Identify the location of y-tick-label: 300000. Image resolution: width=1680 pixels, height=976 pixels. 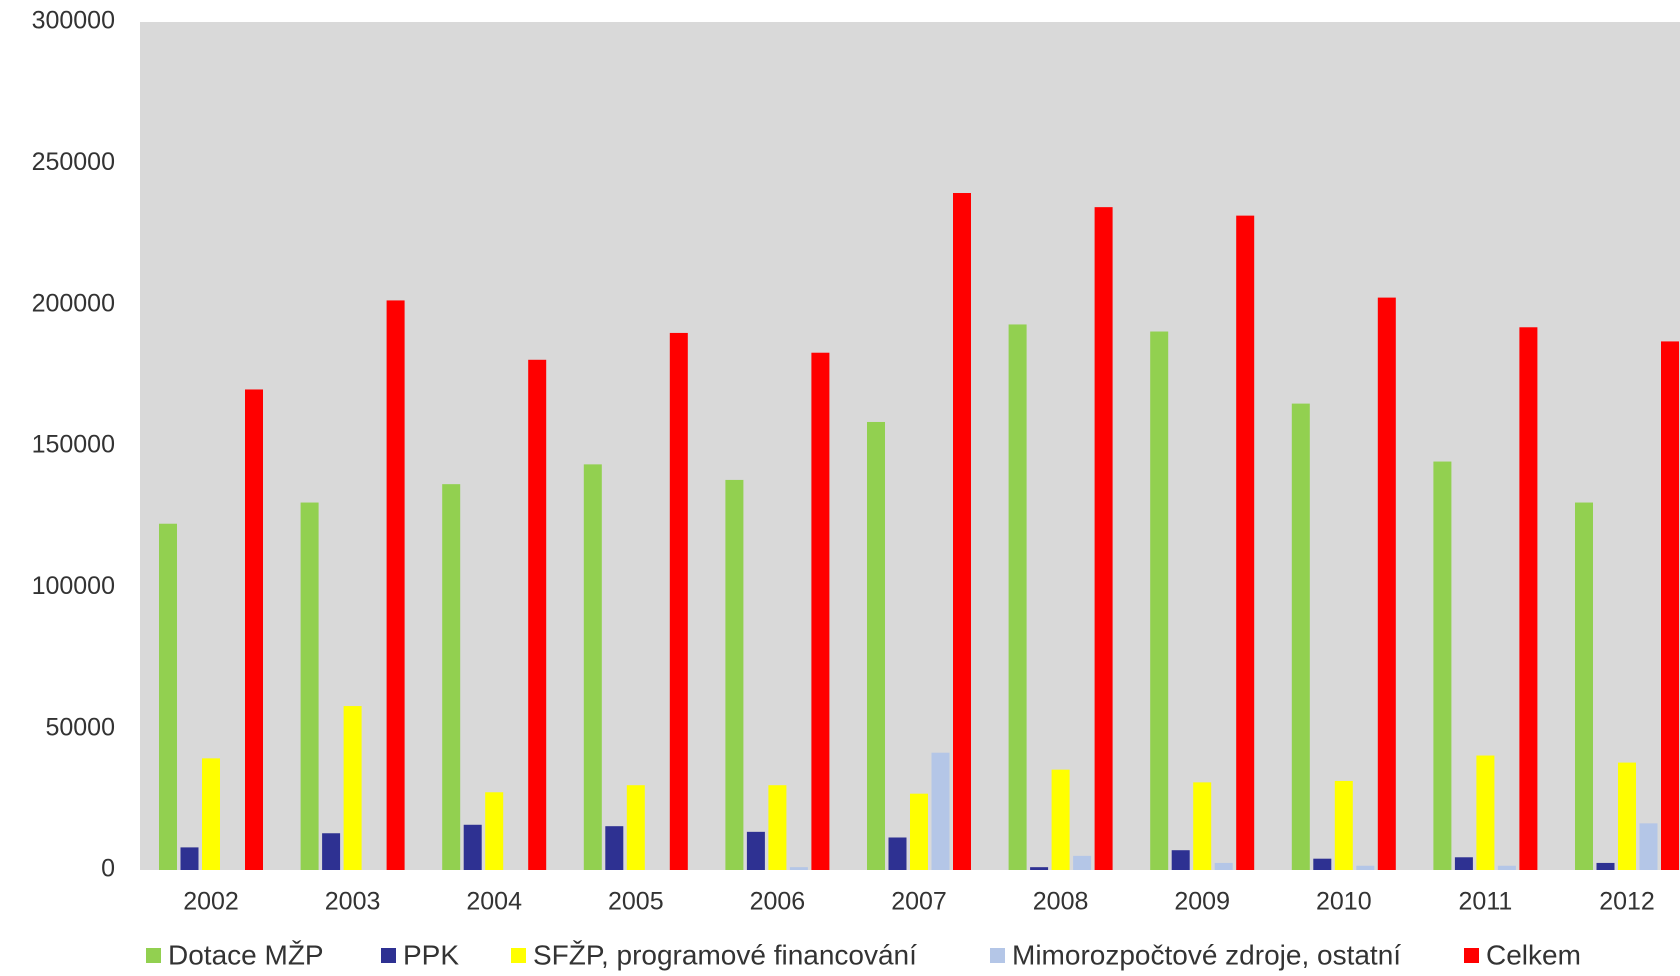
(73, 21).